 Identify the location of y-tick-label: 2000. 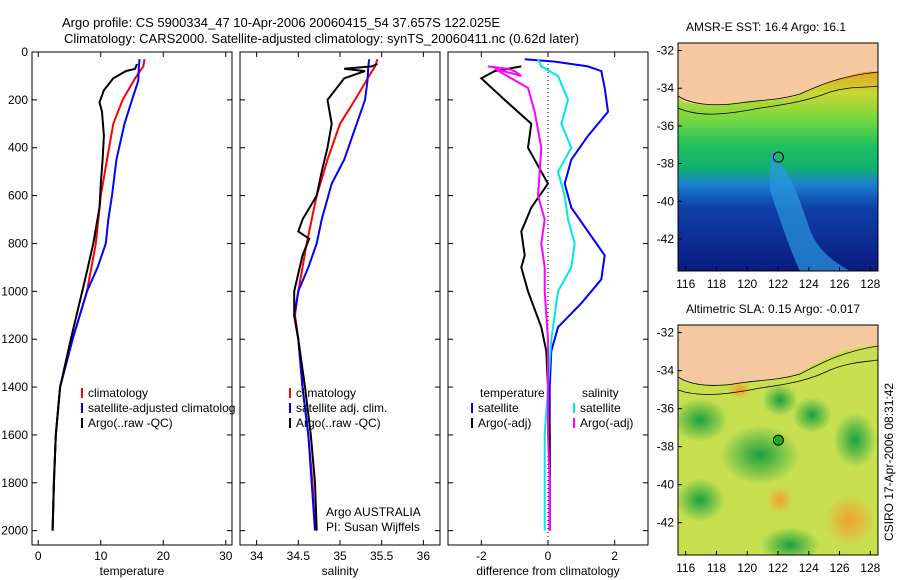
(14, 531).